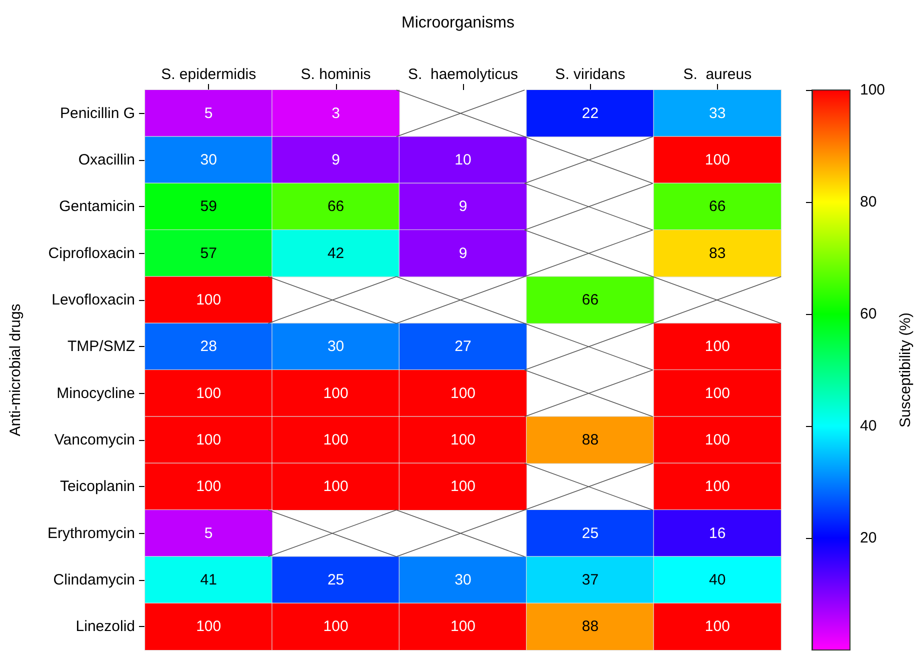 The height and width of the screenshot is (670, 916). What do you see at coordinates (868, 426) in the screenshot?
I see `color-bar-label: 40` at bounding box center [868, 426].